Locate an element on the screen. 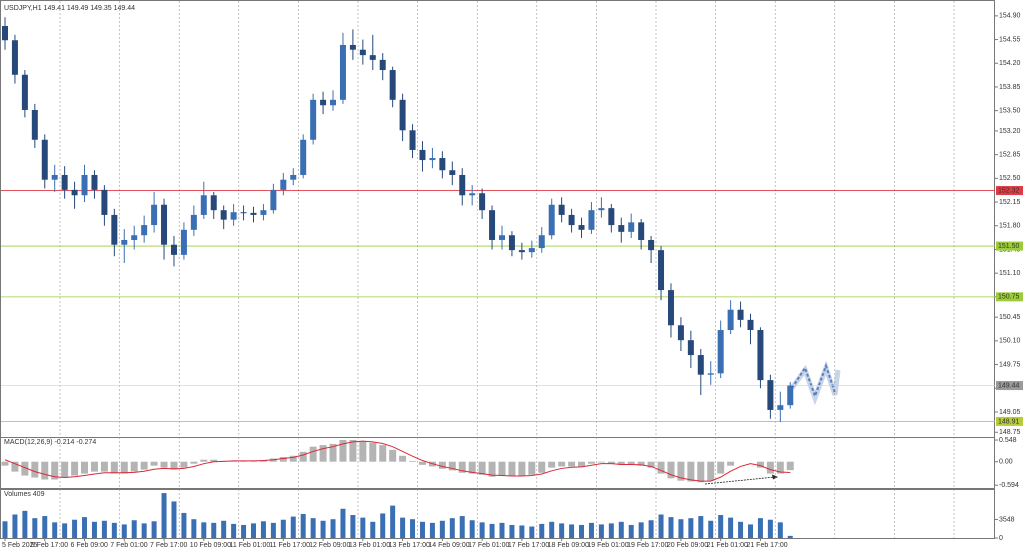 This screenshot has height=551, width=1024. y-tick-label: 149.05 is located at coordinates (1010, 412).